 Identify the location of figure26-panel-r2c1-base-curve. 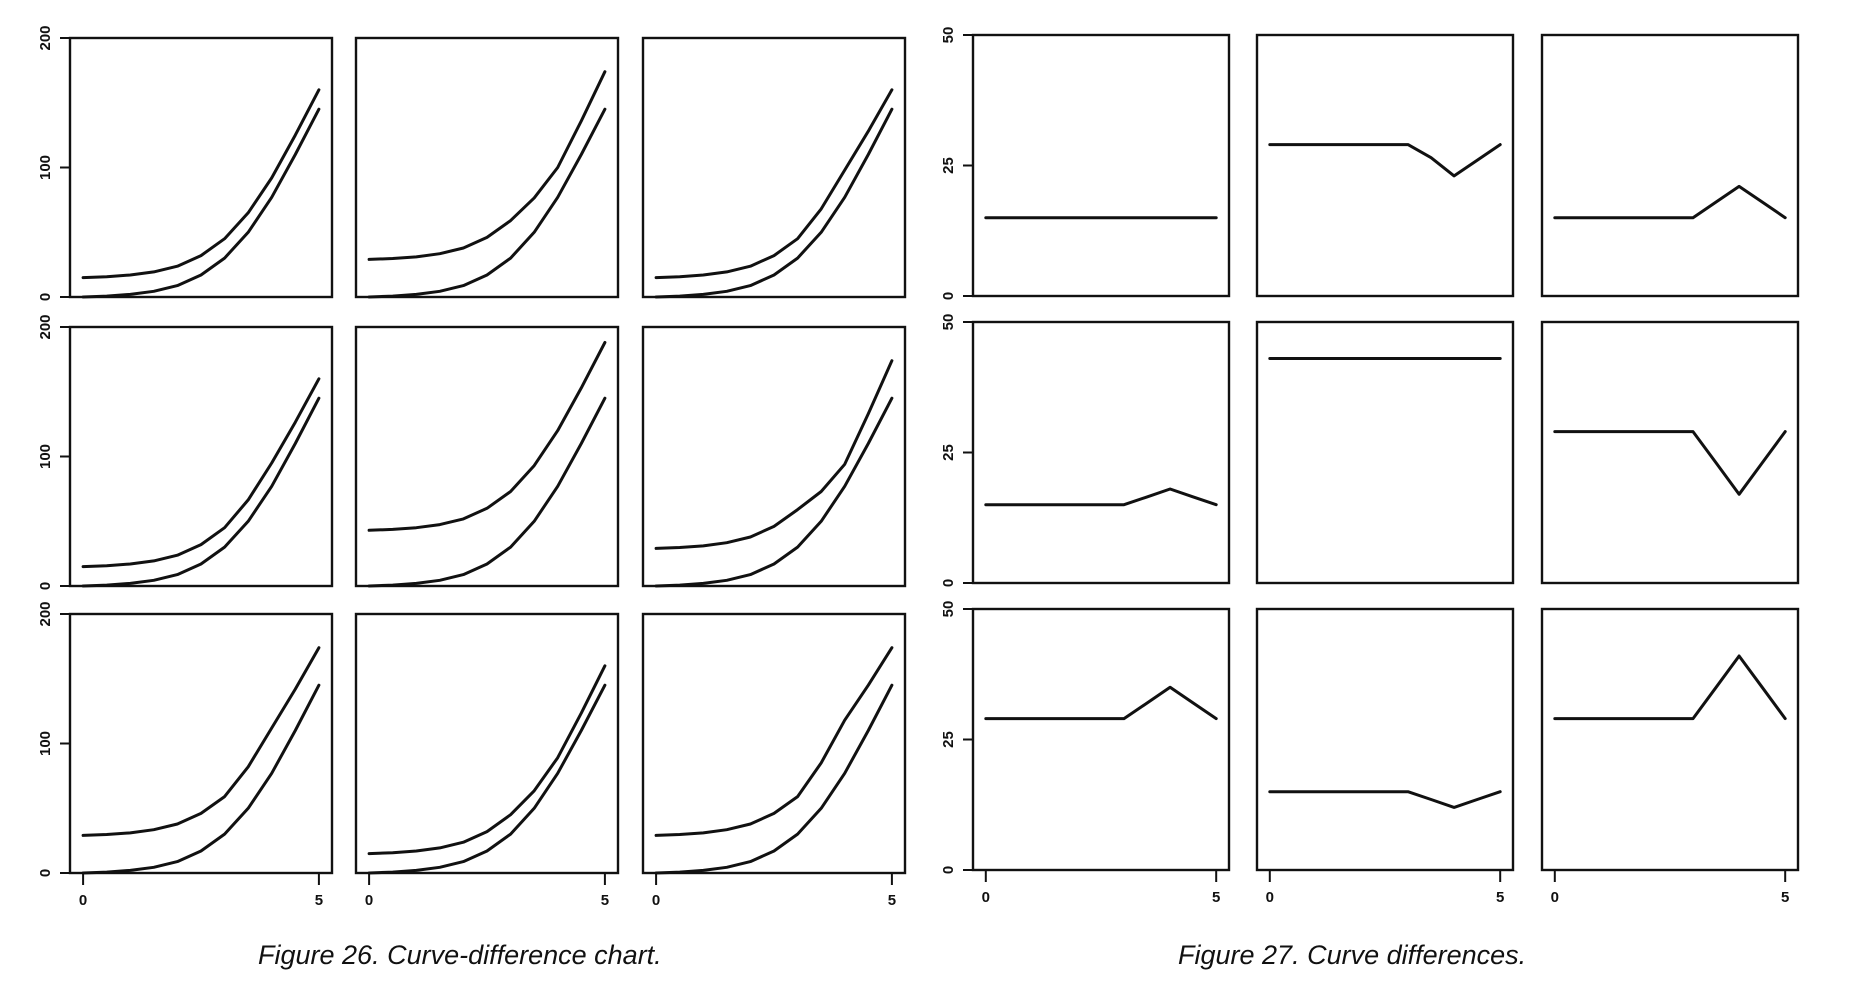
(201, 492).